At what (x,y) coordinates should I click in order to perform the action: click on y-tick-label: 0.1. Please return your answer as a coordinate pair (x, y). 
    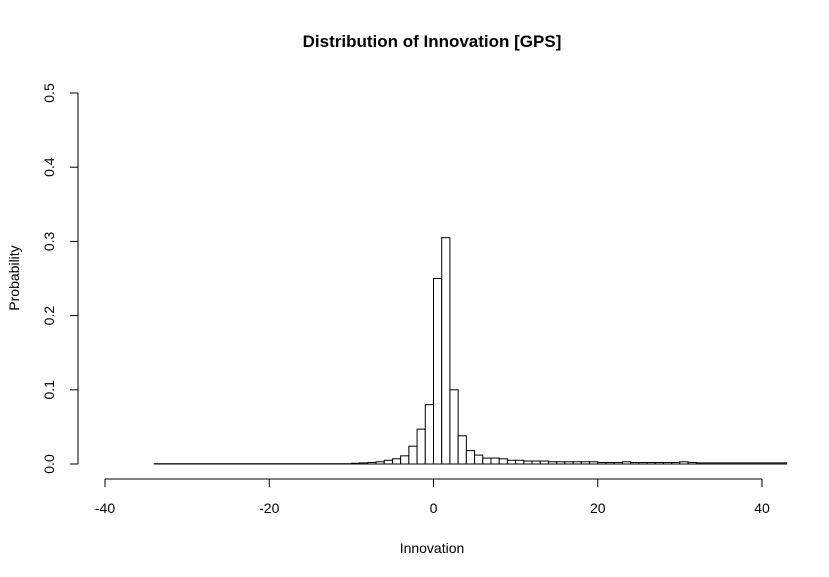
    Looking at the image, I should click on (49, 390).